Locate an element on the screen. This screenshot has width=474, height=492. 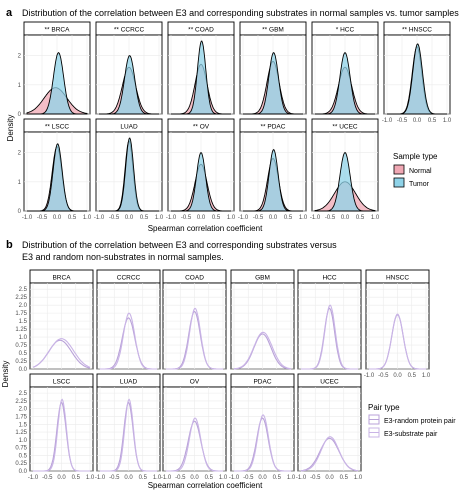
a-facet-gbm: ** GBM is located at coordinates (273, 68).